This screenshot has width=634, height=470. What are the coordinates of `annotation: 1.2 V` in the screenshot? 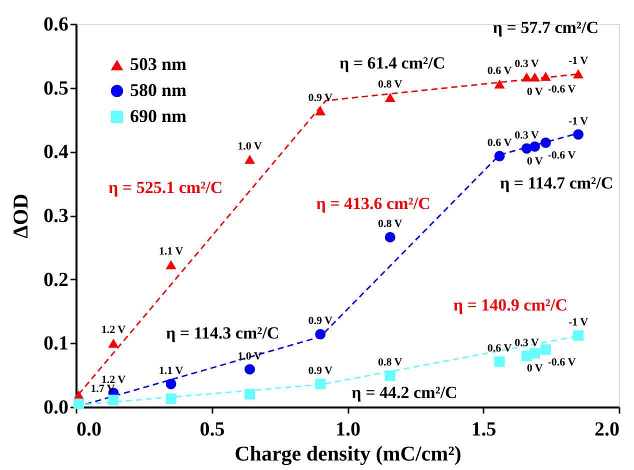 It's located at (113, 330).